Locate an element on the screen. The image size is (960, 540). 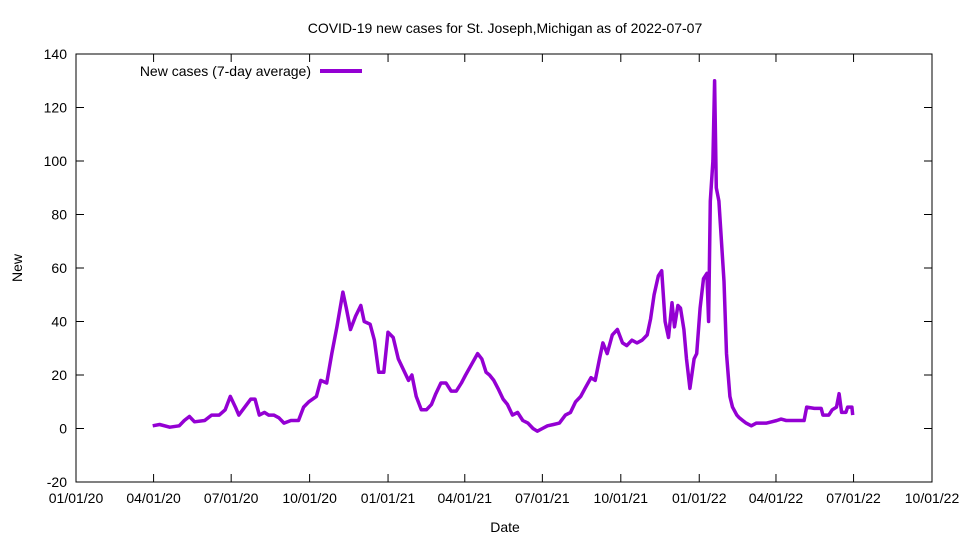
legend: New cases (7-day average) is located at coordinates (251, 71).